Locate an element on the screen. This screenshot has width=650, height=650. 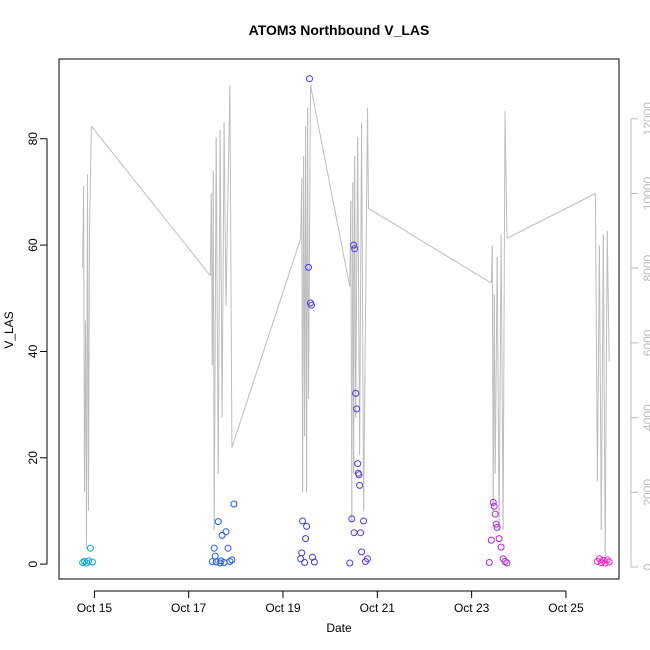
y2-tick-label: 0 is located at coordinates (645, 566).